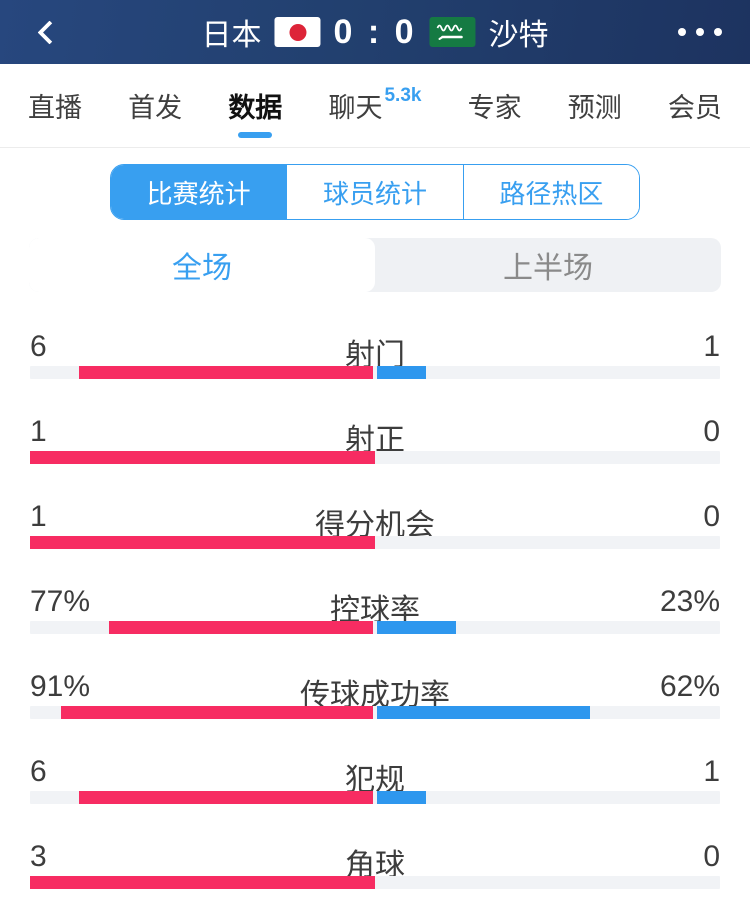  I want to click on back-button, so click(46, 32).